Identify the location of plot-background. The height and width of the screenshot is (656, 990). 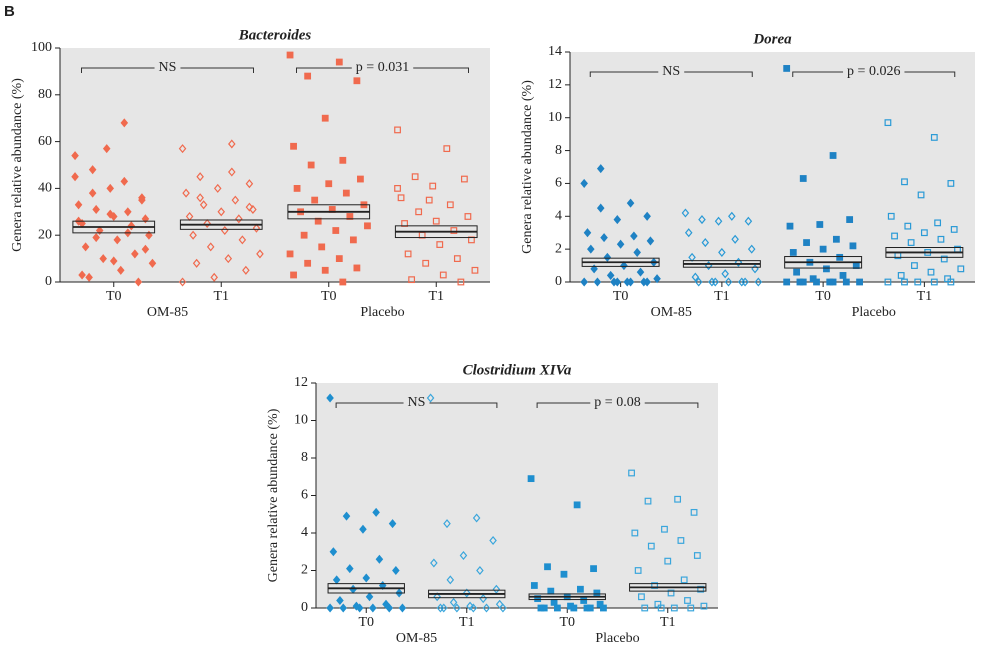
(517, 495).